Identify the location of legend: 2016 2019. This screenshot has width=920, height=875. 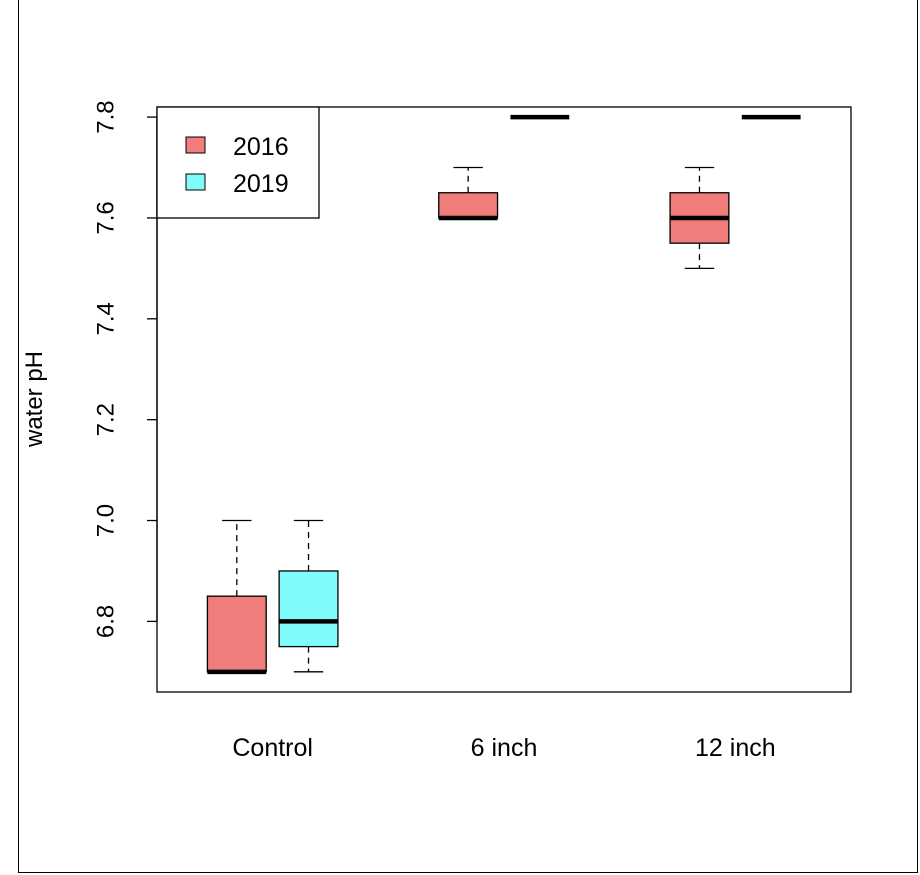
(238, 162).